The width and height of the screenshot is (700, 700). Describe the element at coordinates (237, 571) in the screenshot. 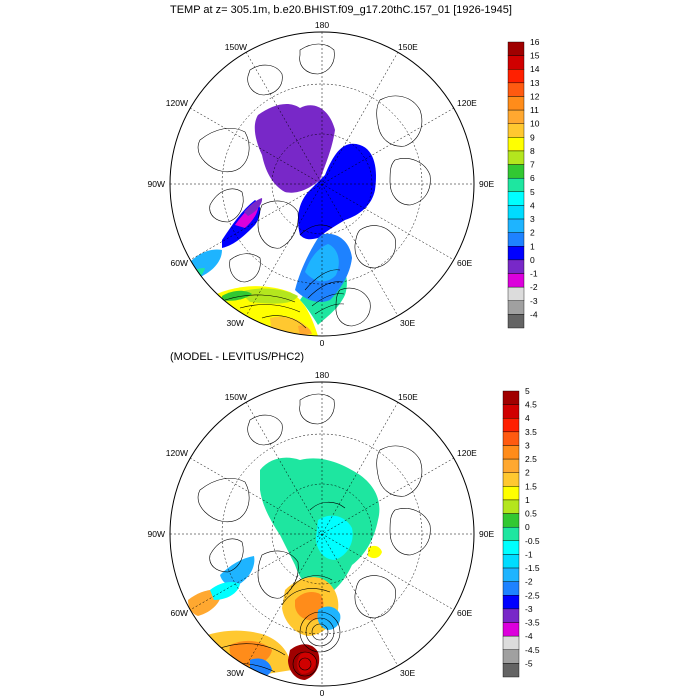

I see `field-region-labrador-blue` at that location.